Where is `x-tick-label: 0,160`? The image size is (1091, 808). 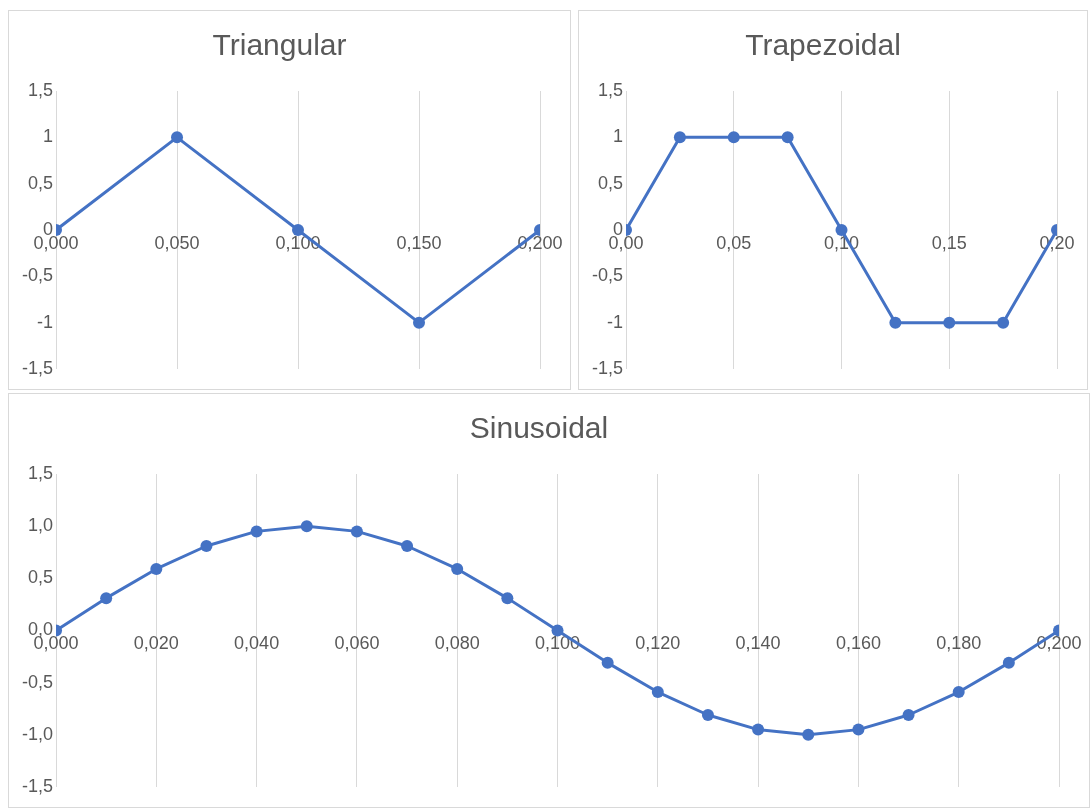
x-tick-label: 0,160 is located at coordinates (858, 643).